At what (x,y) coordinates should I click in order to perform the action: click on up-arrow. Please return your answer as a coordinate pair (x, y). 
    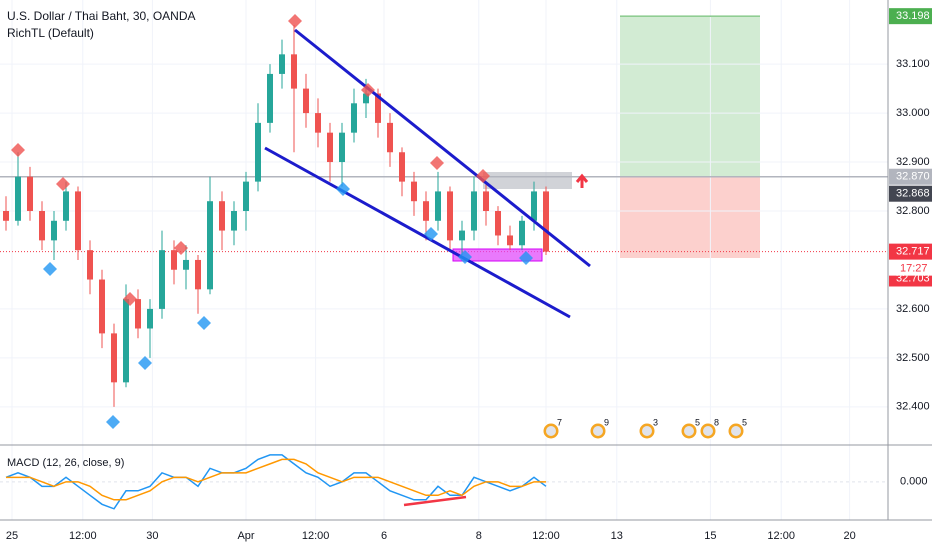
    Looking at the image, I should click on (582, 180).